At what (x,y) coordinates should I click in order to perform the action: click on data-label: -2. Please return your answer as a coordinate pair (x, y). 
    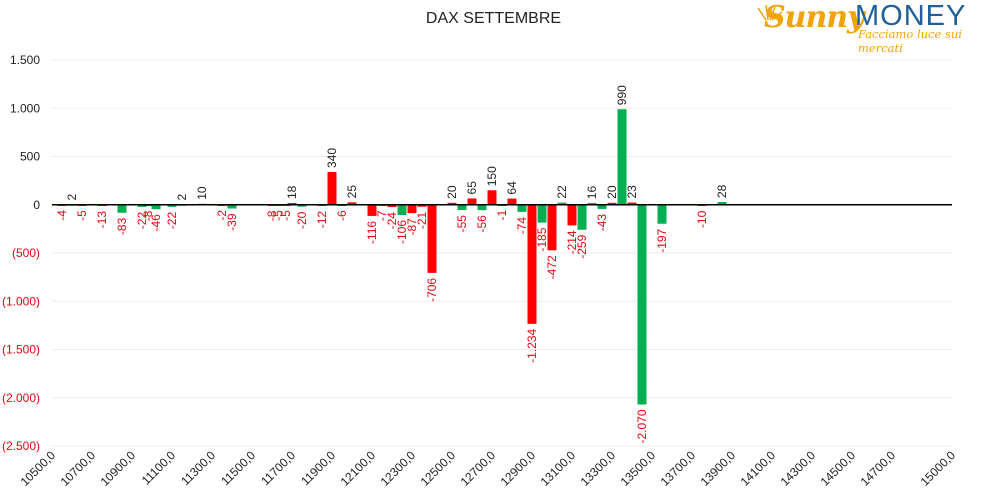
    Looking at the image, I should click on (222, 215).